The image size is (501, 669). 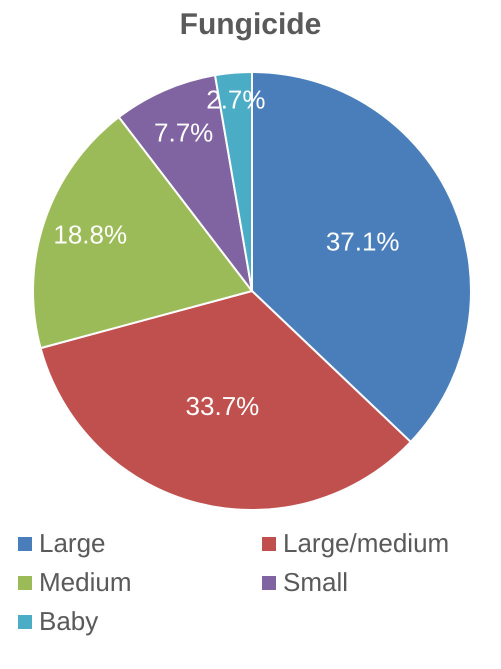 I want to click on legend-label: Baby, so click(x=68, y=621).